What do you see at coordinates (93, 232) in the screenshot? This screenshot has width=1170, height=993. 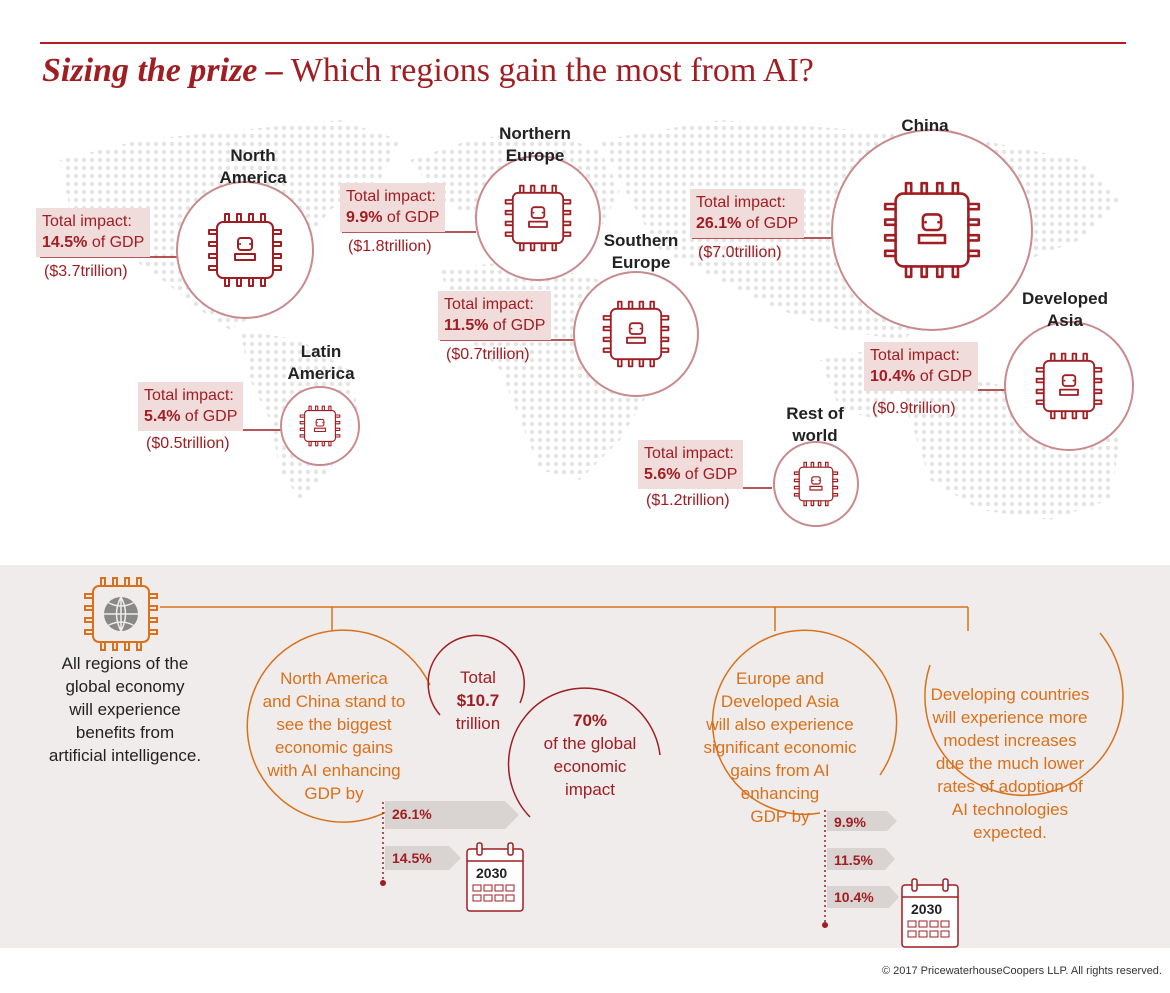 I see `impact-label-north-america: Total impact: 14.5% of GDP` at bounding box center [93, 232].